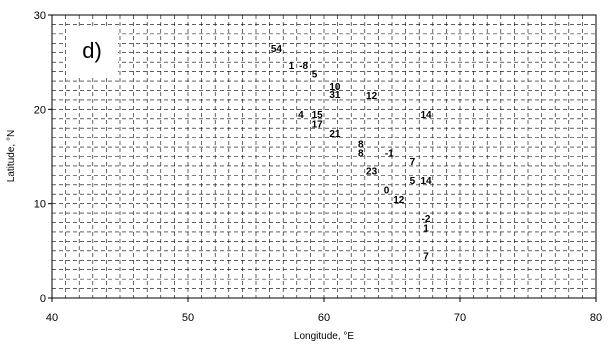 The image size is (608, 345). What do you see at coordinates (52, 318) in the screenshot?
I see `x-tick-label: 40` at bounding box center [52, 318].